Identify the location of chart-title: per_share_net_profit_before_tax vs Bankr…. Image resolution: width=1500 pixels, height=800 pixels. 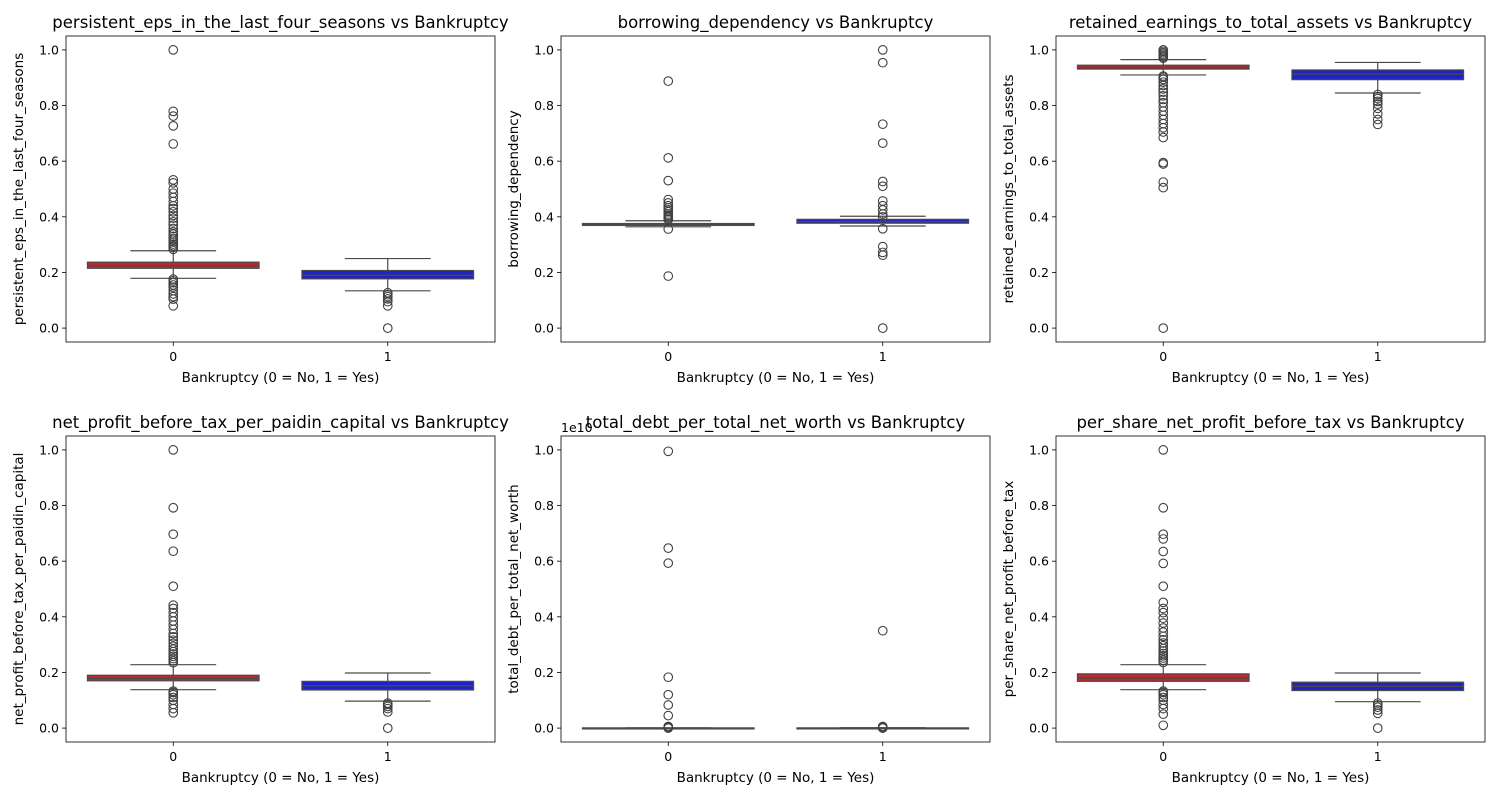
(1270, 423).